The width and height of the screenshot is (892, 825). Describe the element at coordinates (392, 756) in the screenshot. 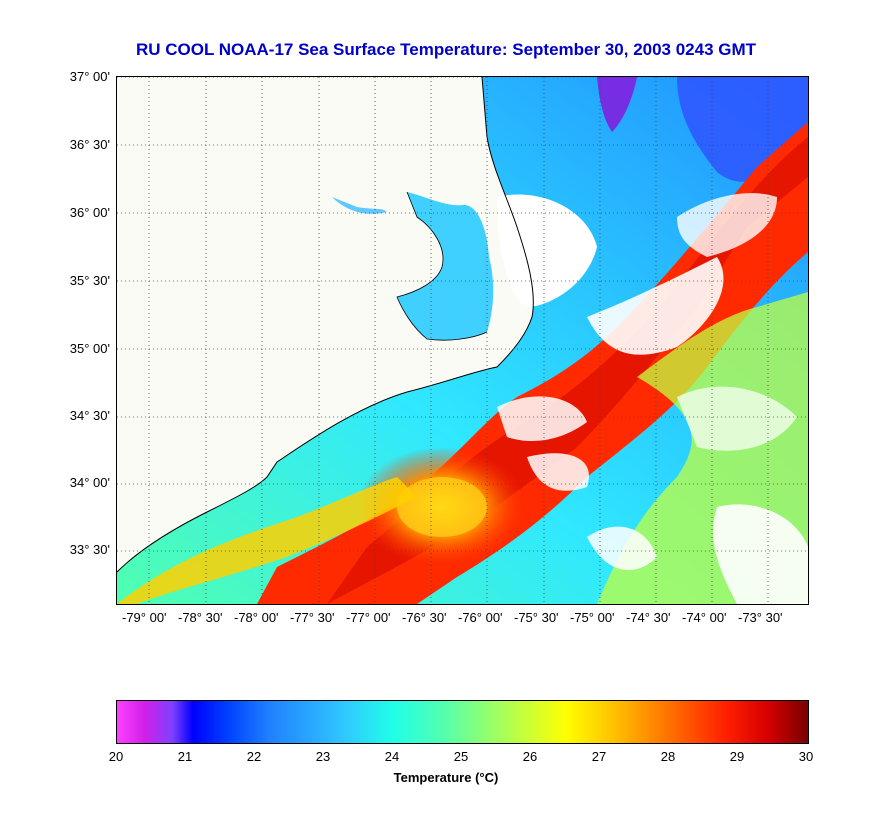

I see `colorbar-tick-24: 24` at that location.